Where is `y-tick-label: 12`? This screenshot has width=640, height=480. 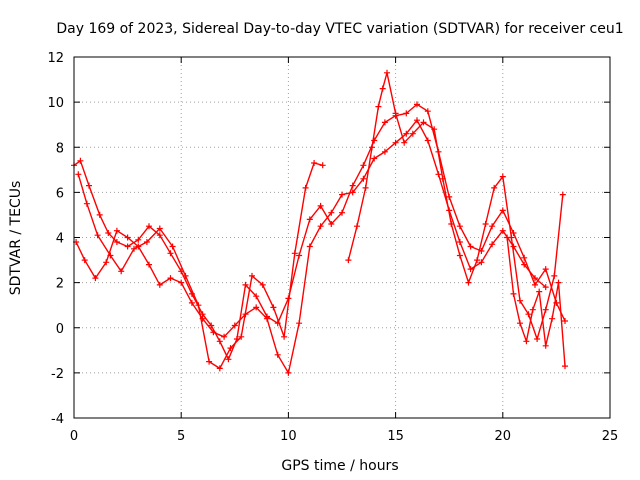
y-tick-label: 12 is located at coordinates (55, 58).